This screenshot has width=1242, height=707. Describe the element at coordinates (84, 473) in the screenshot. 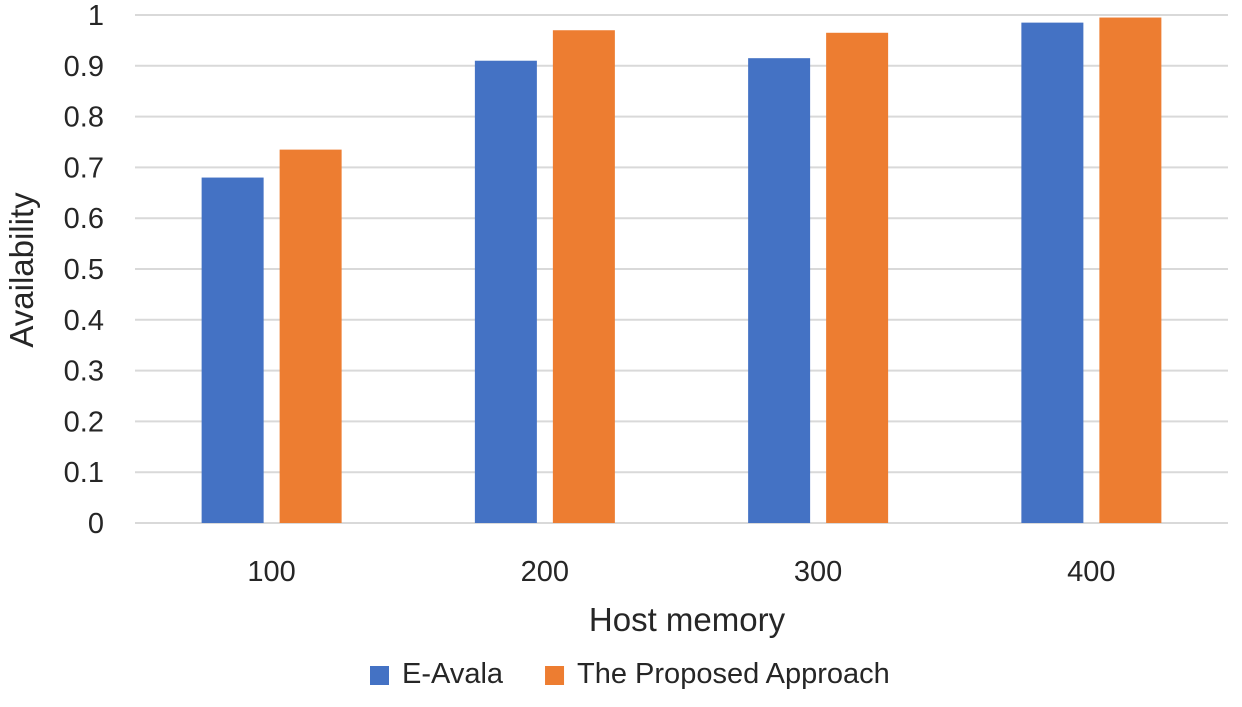

I see `y-tick-label-1: 0.1` at that location.